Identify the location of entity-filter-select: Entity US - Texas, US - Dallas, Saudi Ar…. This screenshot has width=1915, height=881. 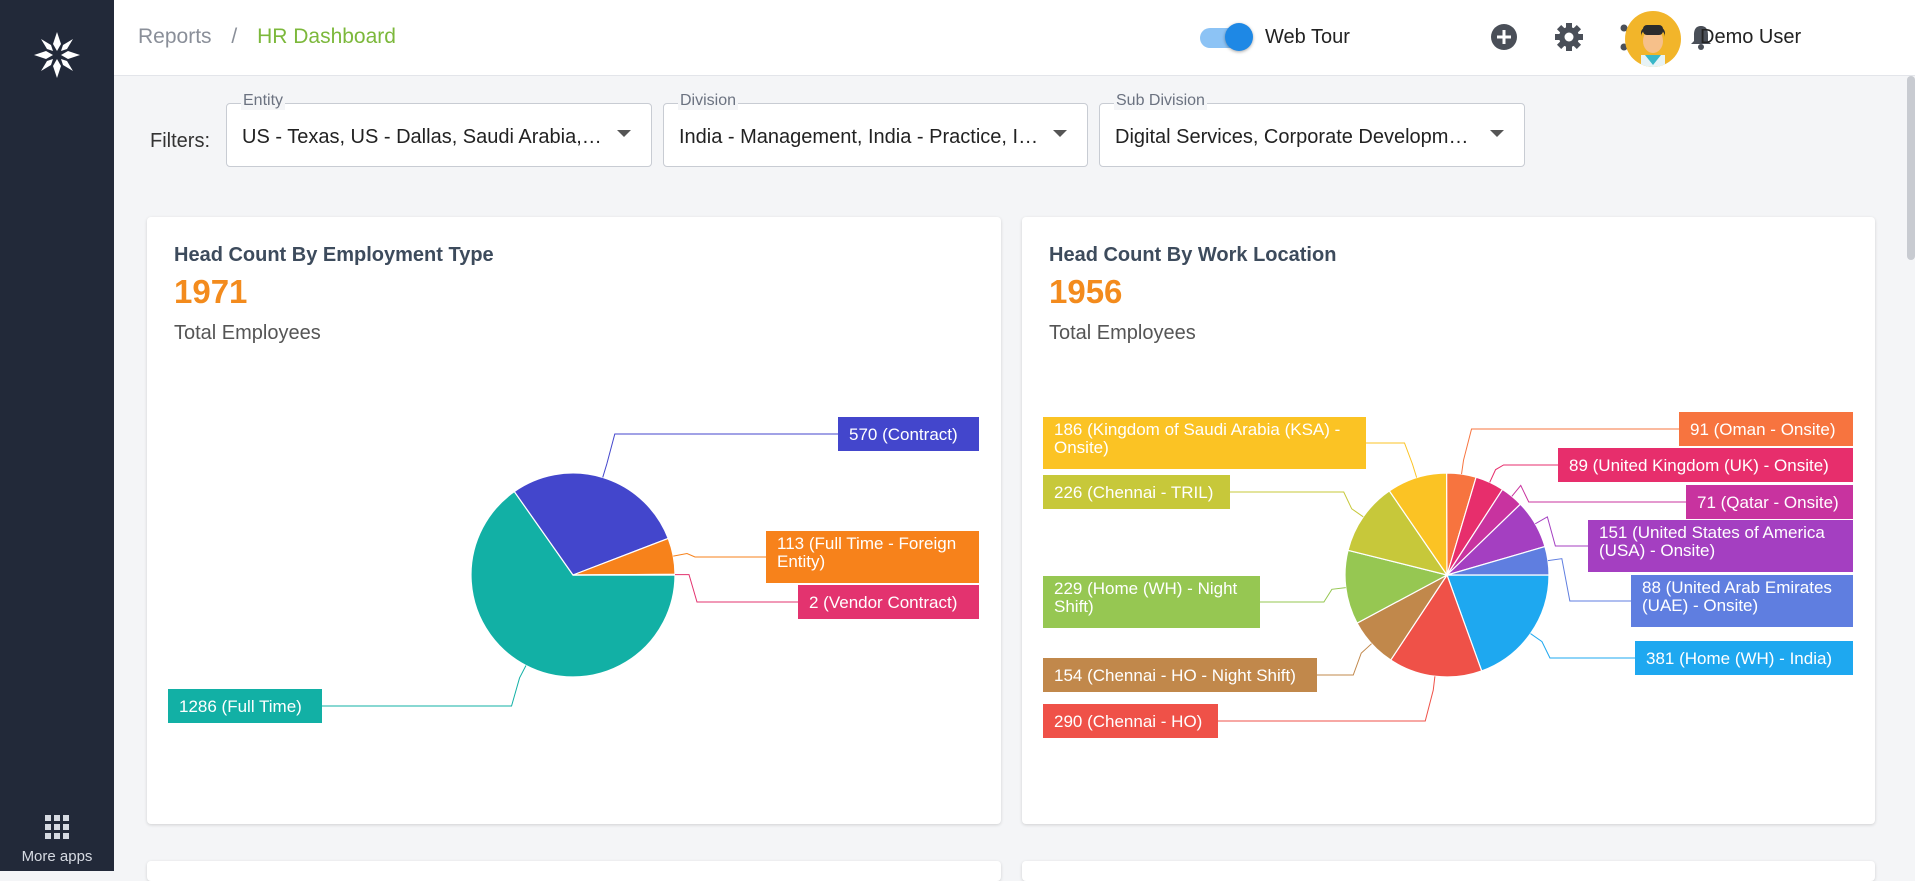
(439, 129).